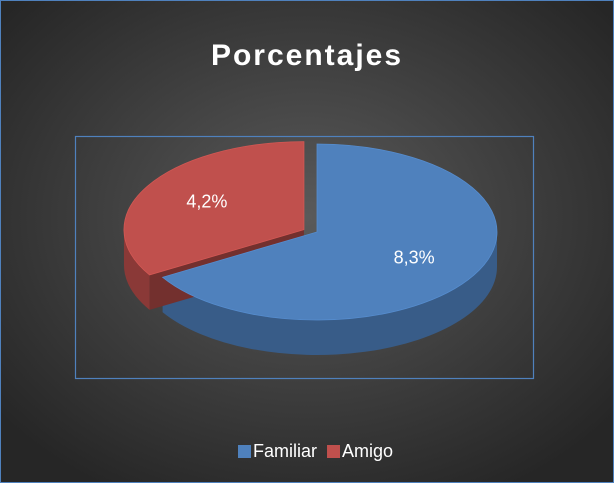  Describe the element at coordinates (307, 55) in the screenshot. I see `chart-title: Porcentajes` at that location.